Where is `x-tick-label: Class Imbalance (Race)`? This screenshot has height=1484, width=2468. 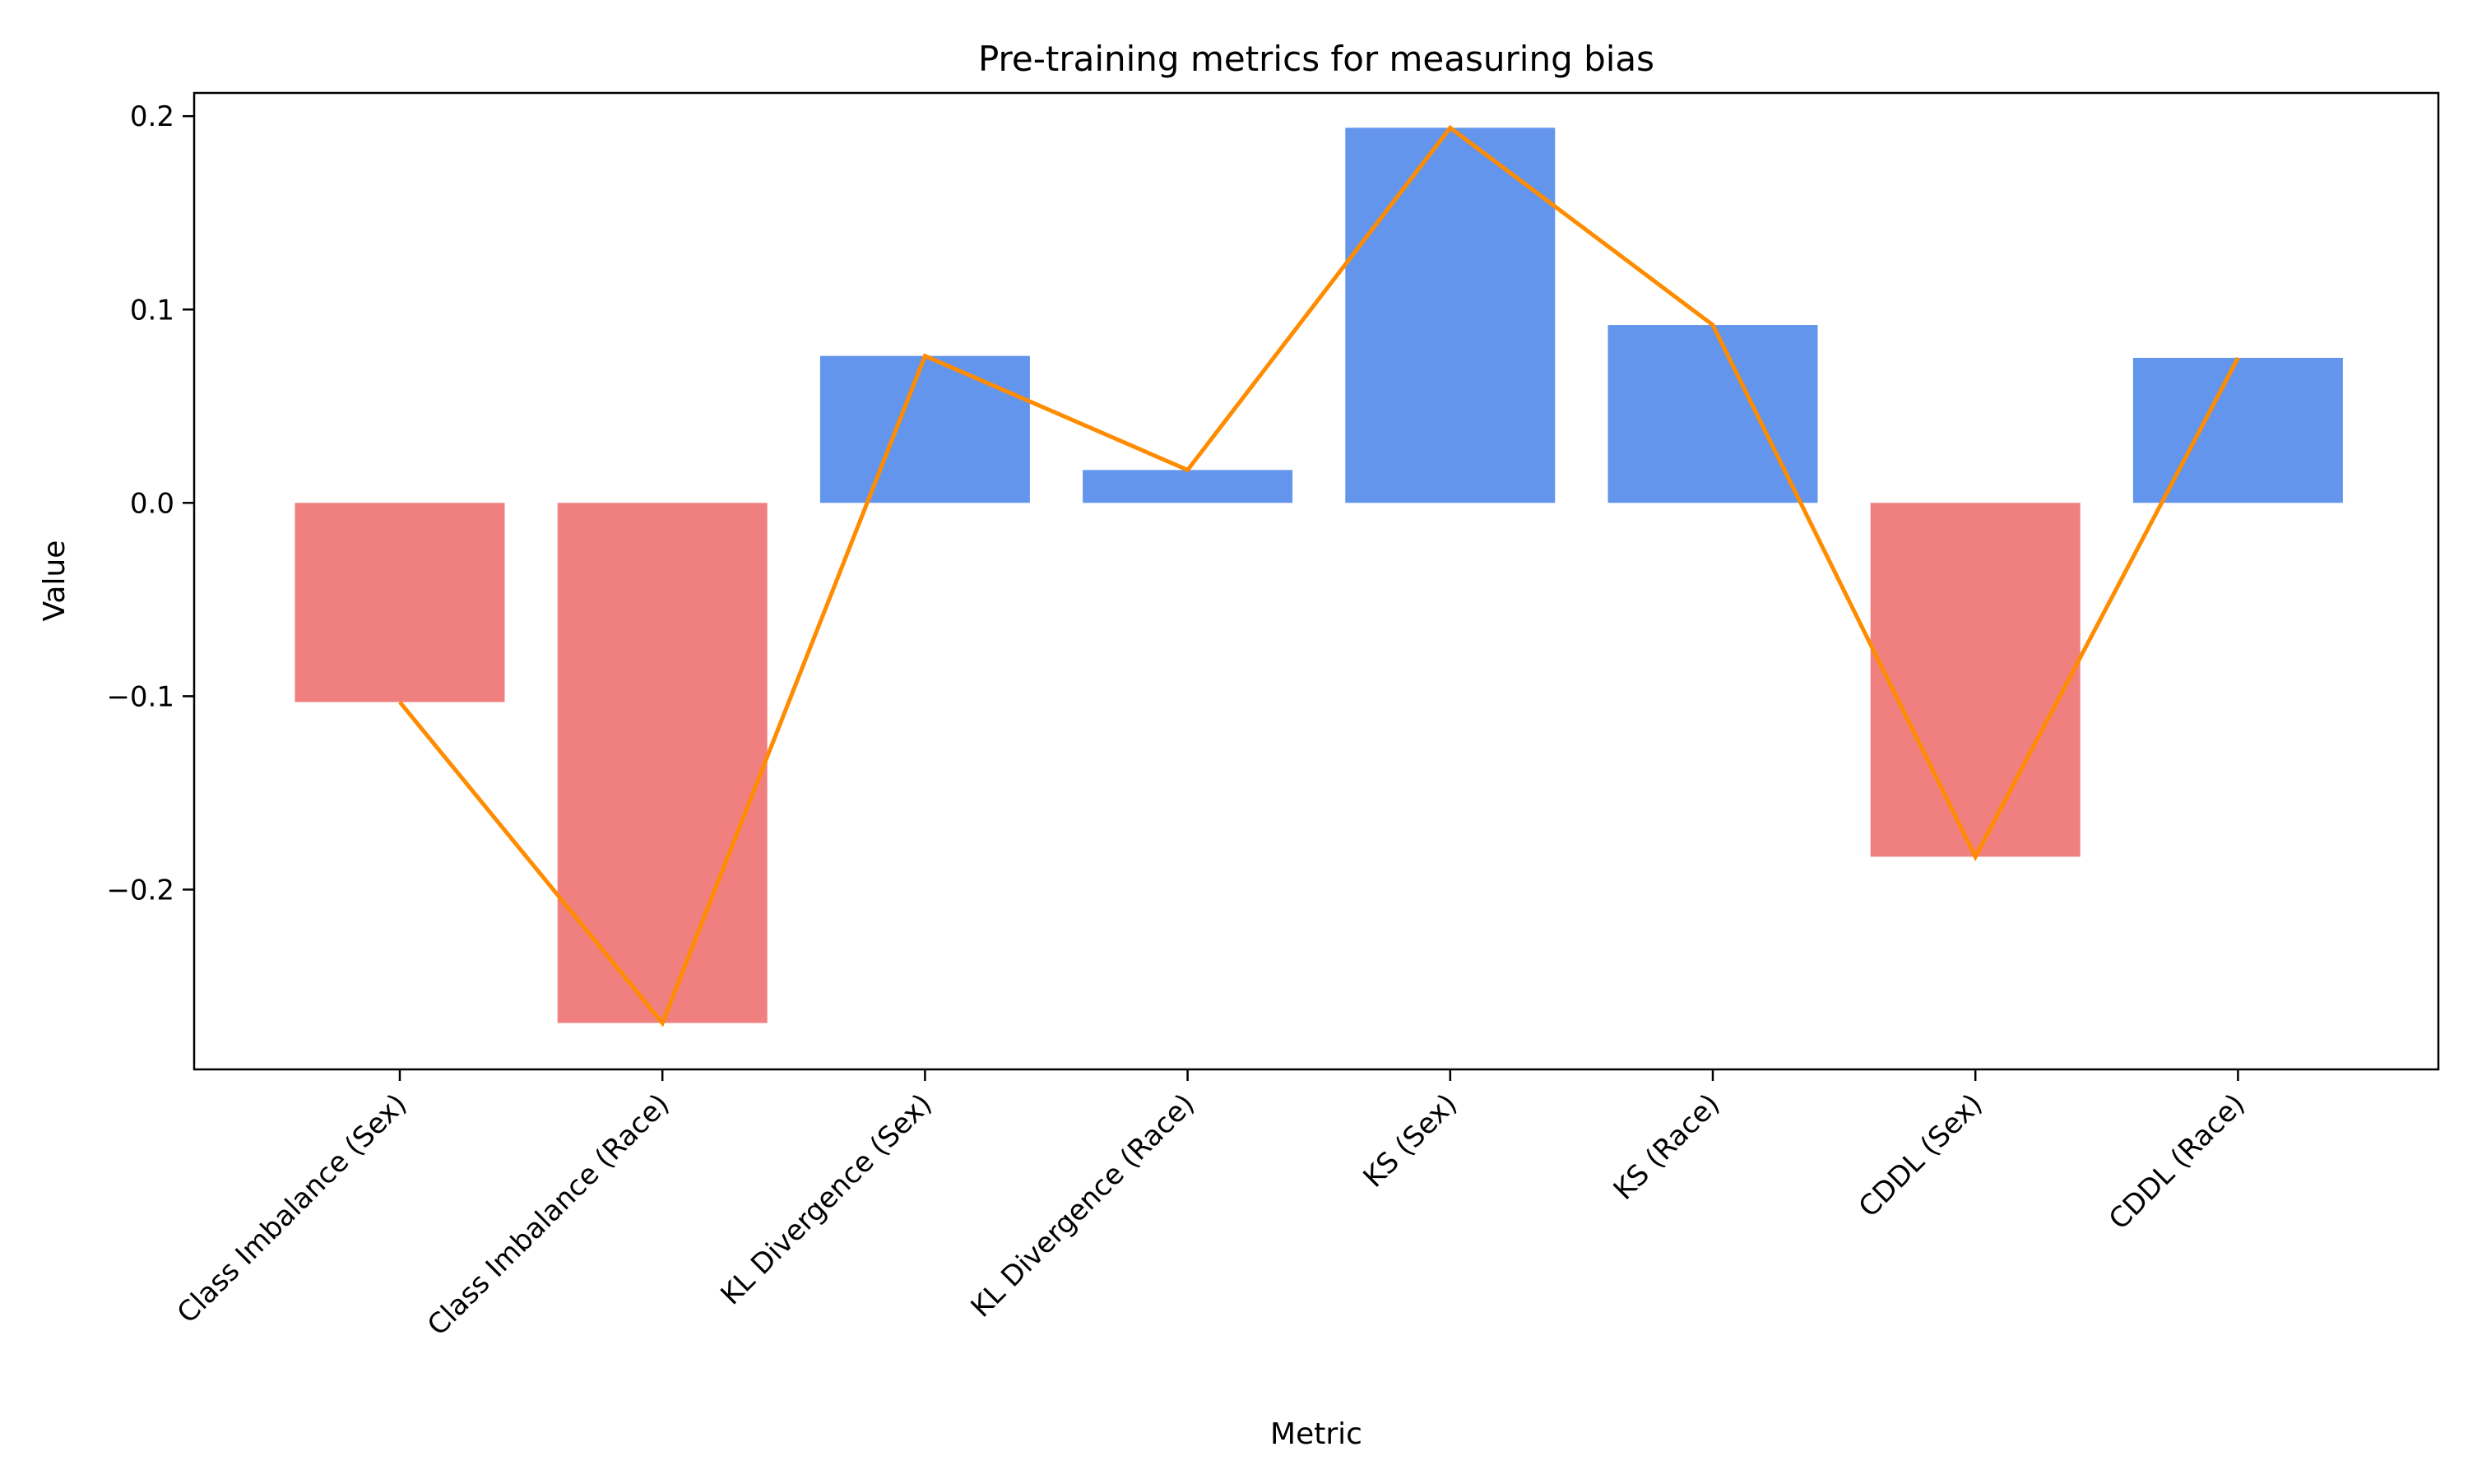
x-tick-label: Class Imbalance (Race) is located at coordinates (548, 1215).